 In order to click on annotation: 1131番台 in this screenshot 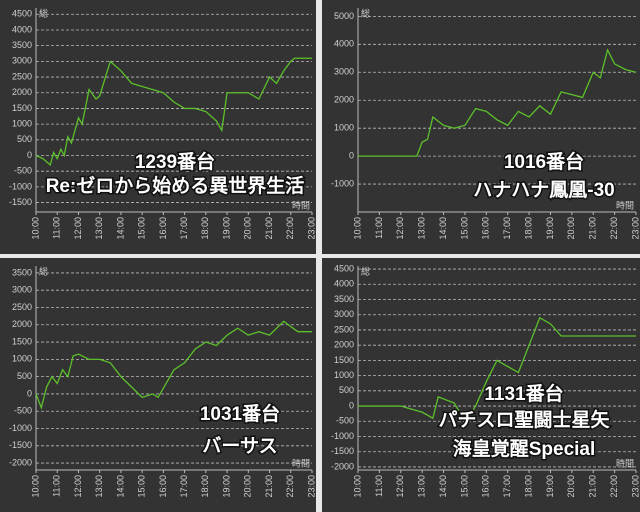, I will do `click(523, 393)`.